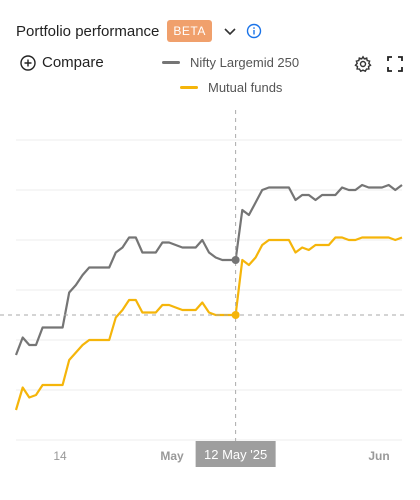 The width and height of the screenshot is (420, 500). I want to click on add-circle-icon, so click(28, 62).